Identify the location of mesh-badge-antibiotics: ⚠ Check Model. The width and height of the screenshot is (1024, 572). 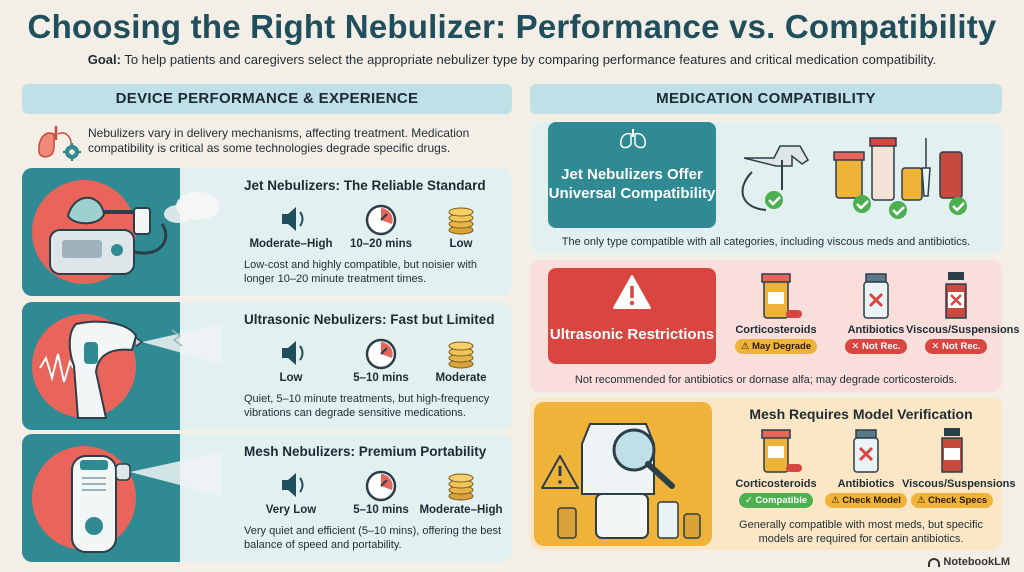
(866, 500).